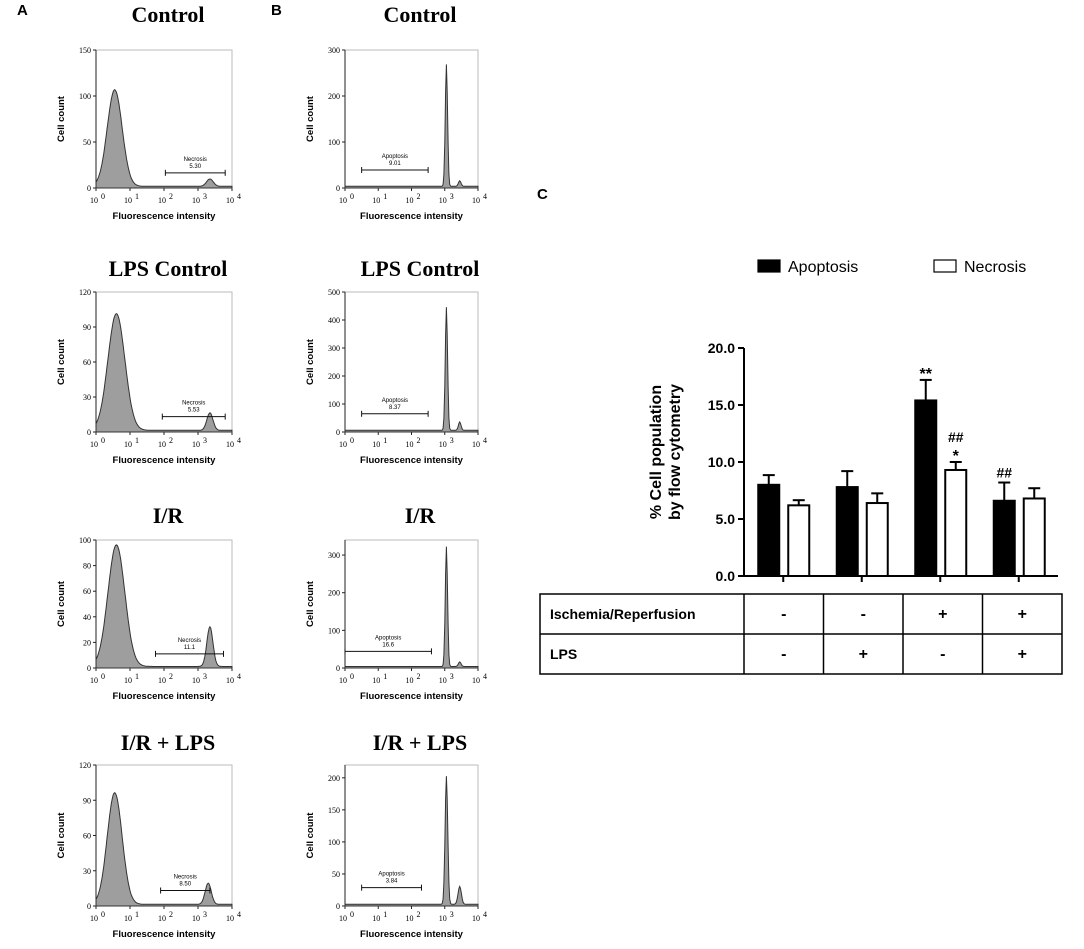  Describe the element at coordinates (385, 440) in the screenshot. I see `hist-b-2-x-tick-exponent: 1` at that location.